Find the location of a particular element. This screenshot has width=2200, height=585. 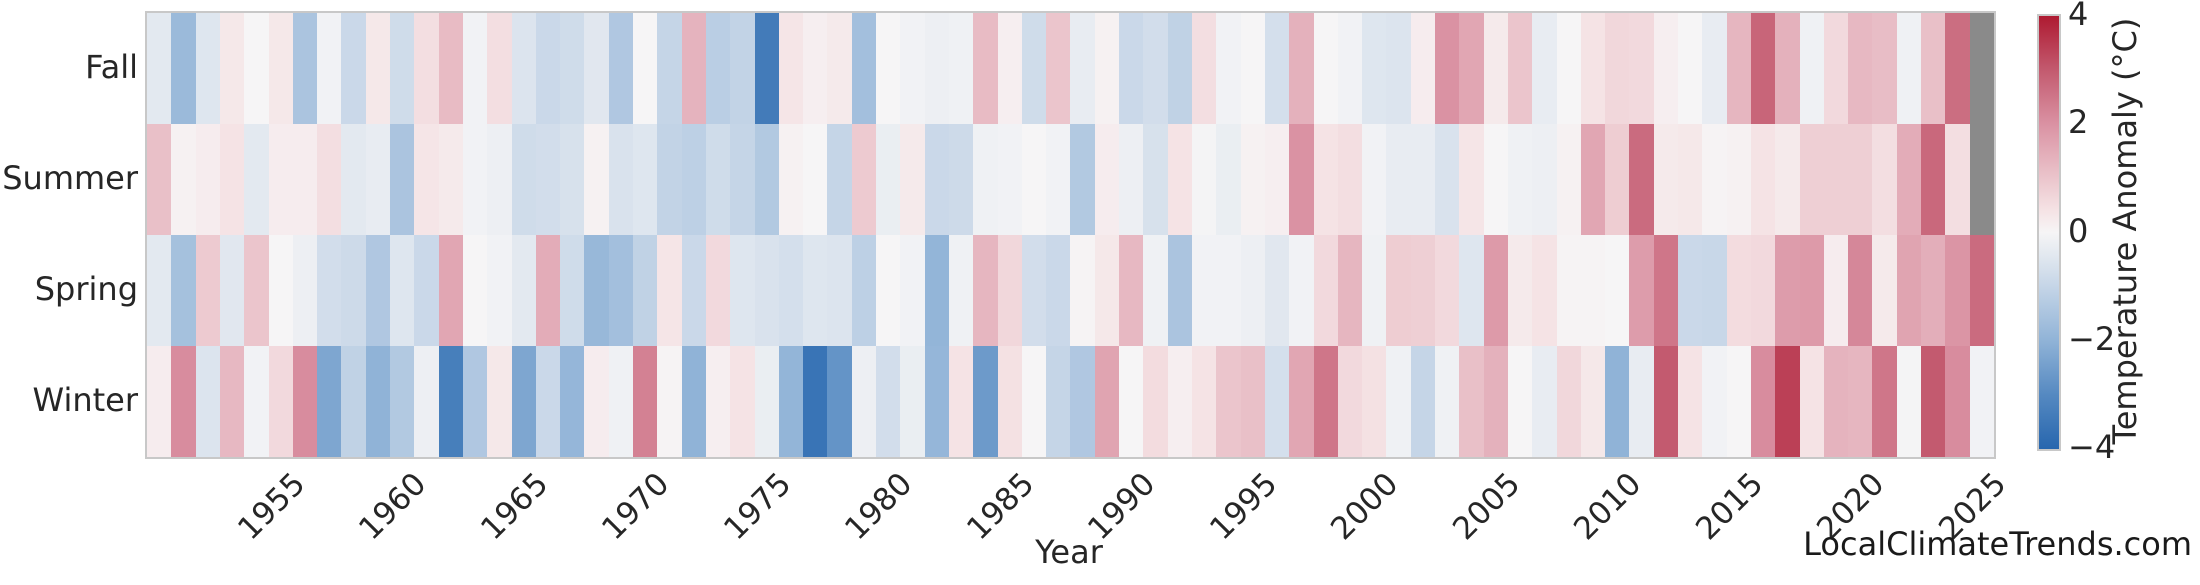

x-tick-2005: 2005 is located at coordinates (1486, 506).